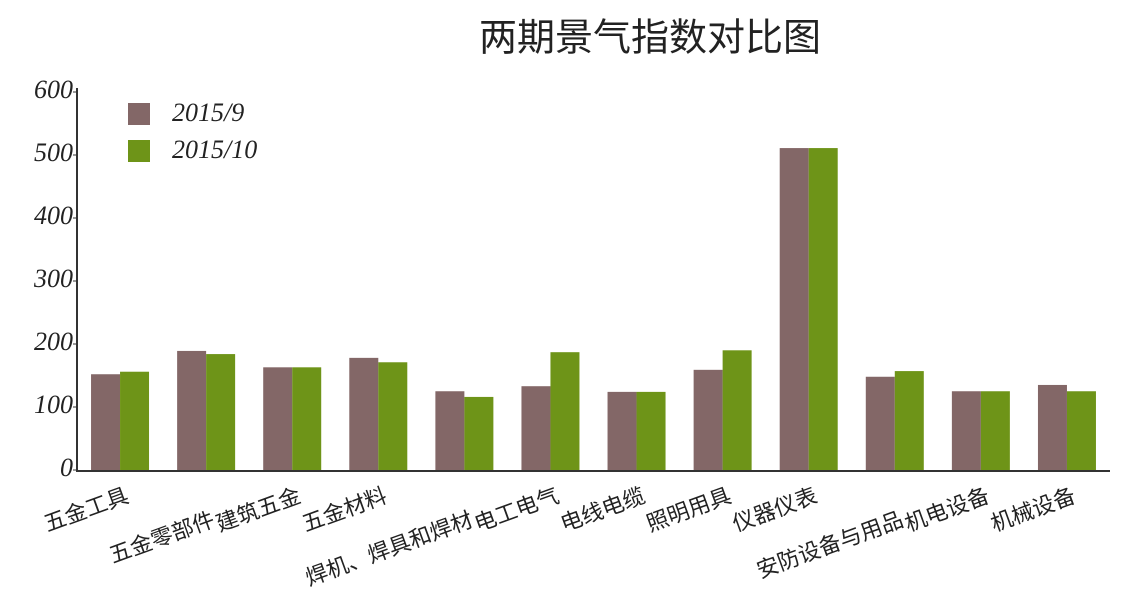  What do you see at coordinates (53, 89) in the screenshot?
I see `y-tick-label: 600` at bounding box center [53, 89].